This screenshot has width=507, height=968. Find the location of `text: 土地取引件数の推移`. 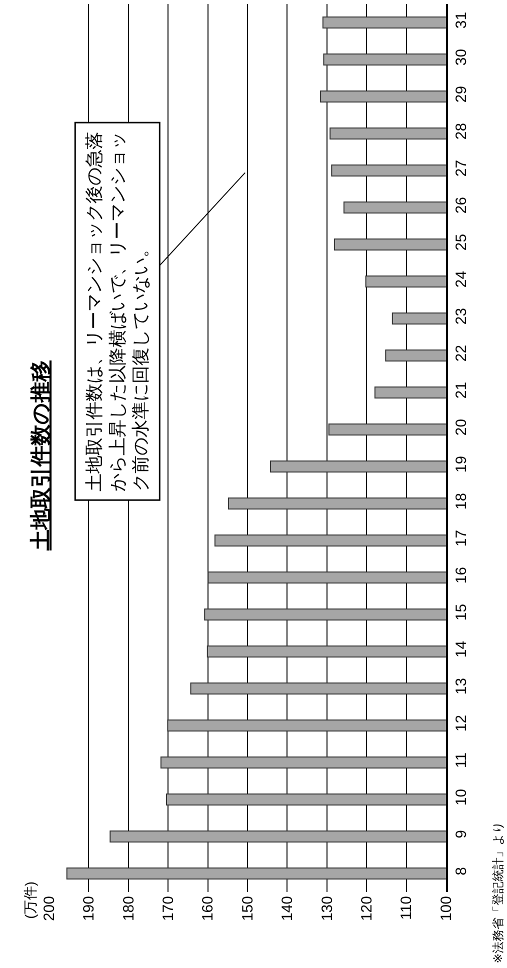

text: 土地取引件数の推移 is located at coordinates (40, 456).